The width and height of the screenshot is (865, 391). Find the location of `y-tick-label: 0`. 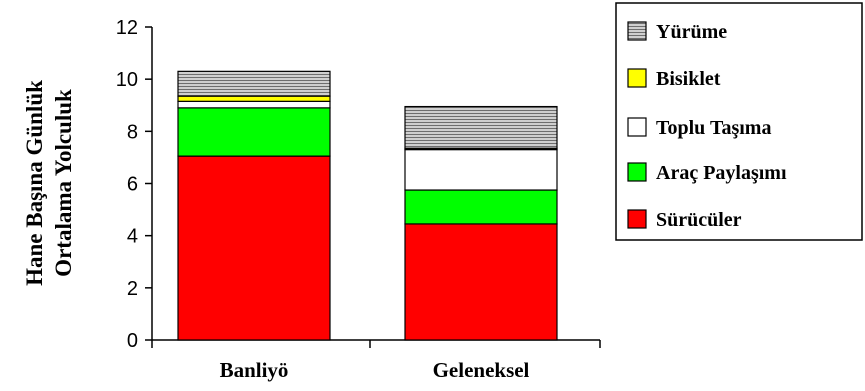

y-tick-label: 0 is located at coordinates (132, 341).